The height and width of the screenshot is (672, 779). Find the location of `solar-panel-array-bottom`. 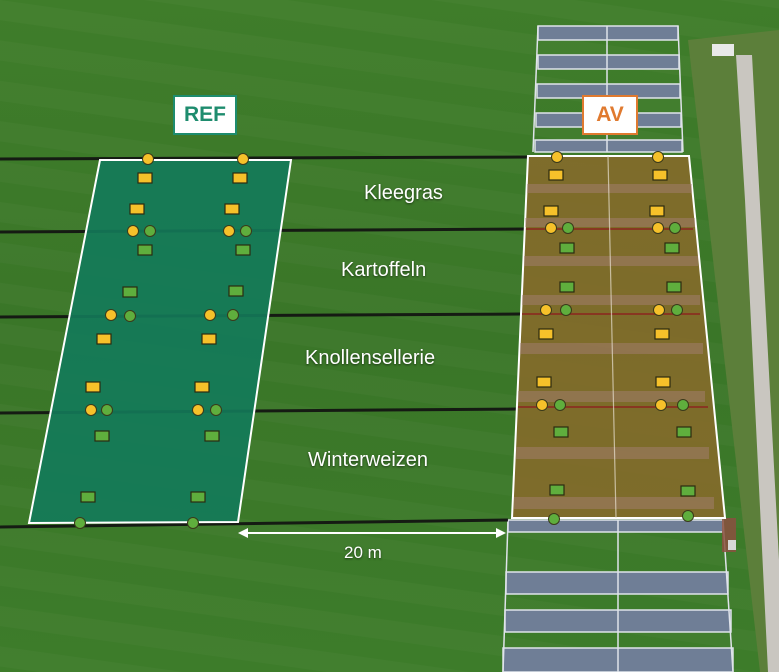

solar-panel-array-bottom is located at coordinates (618, 595).